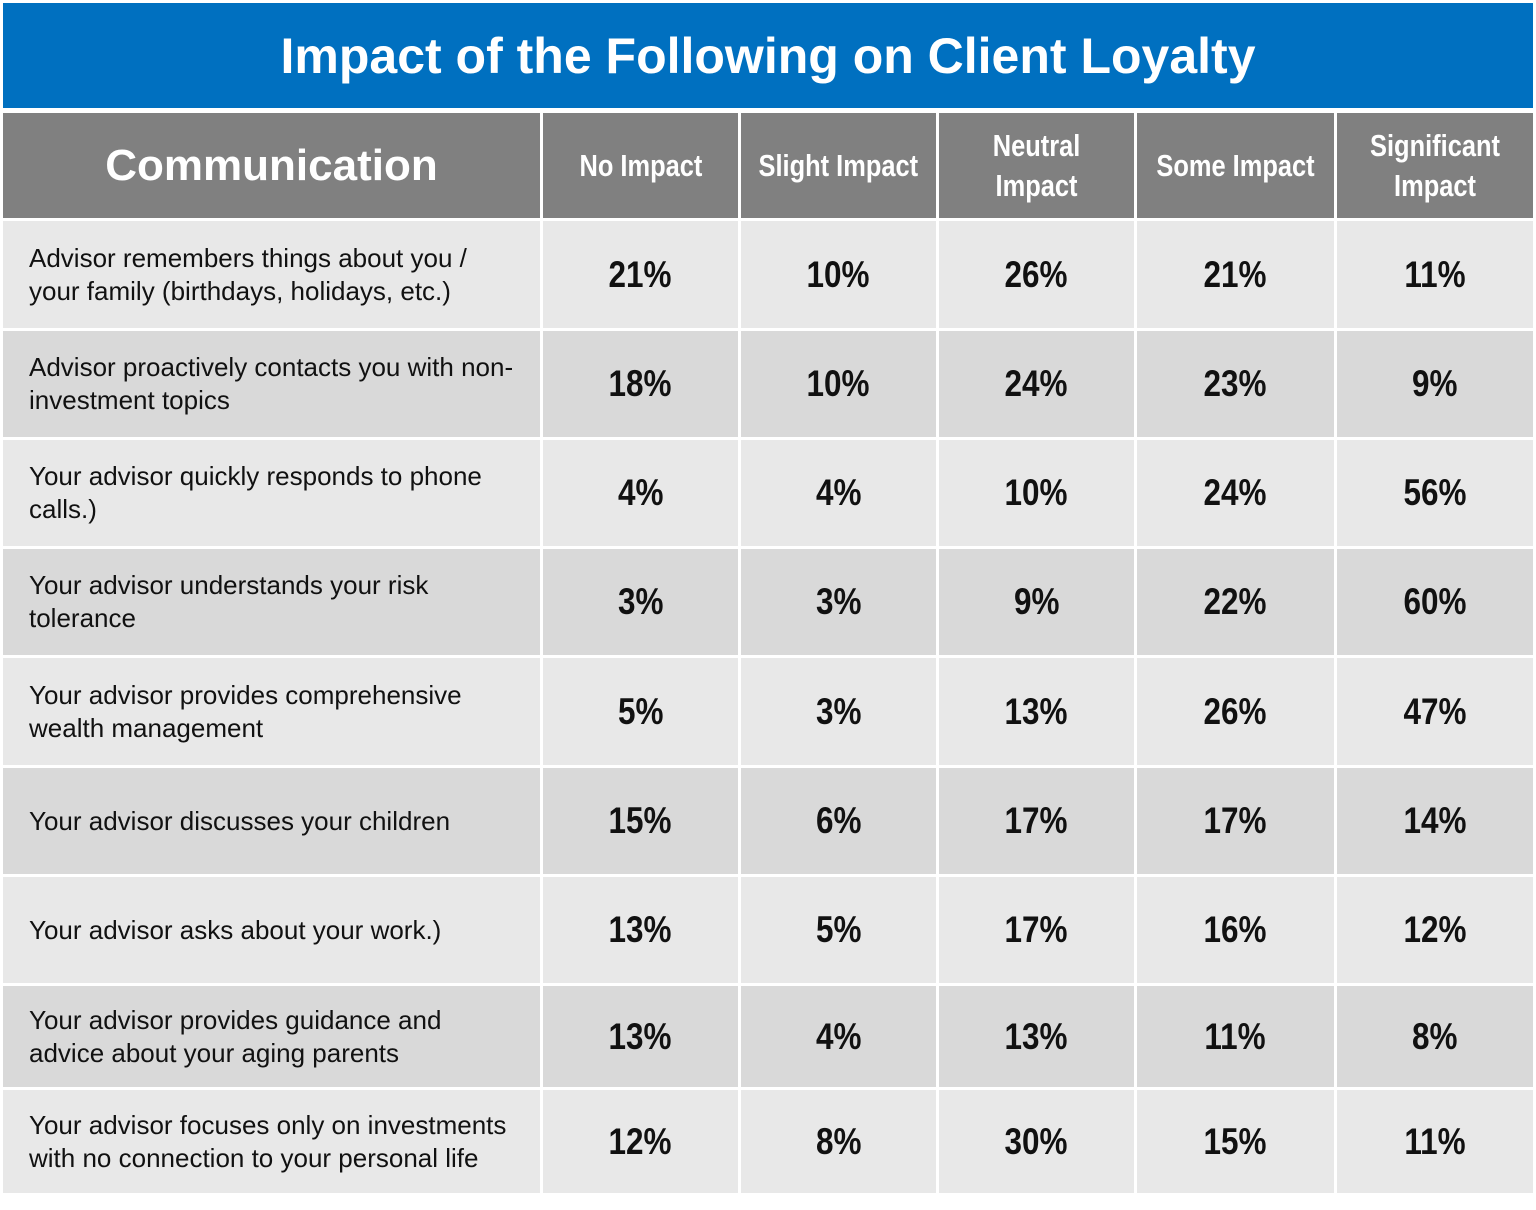  I want to click on value-cell: 22%, so click(1237, 603).